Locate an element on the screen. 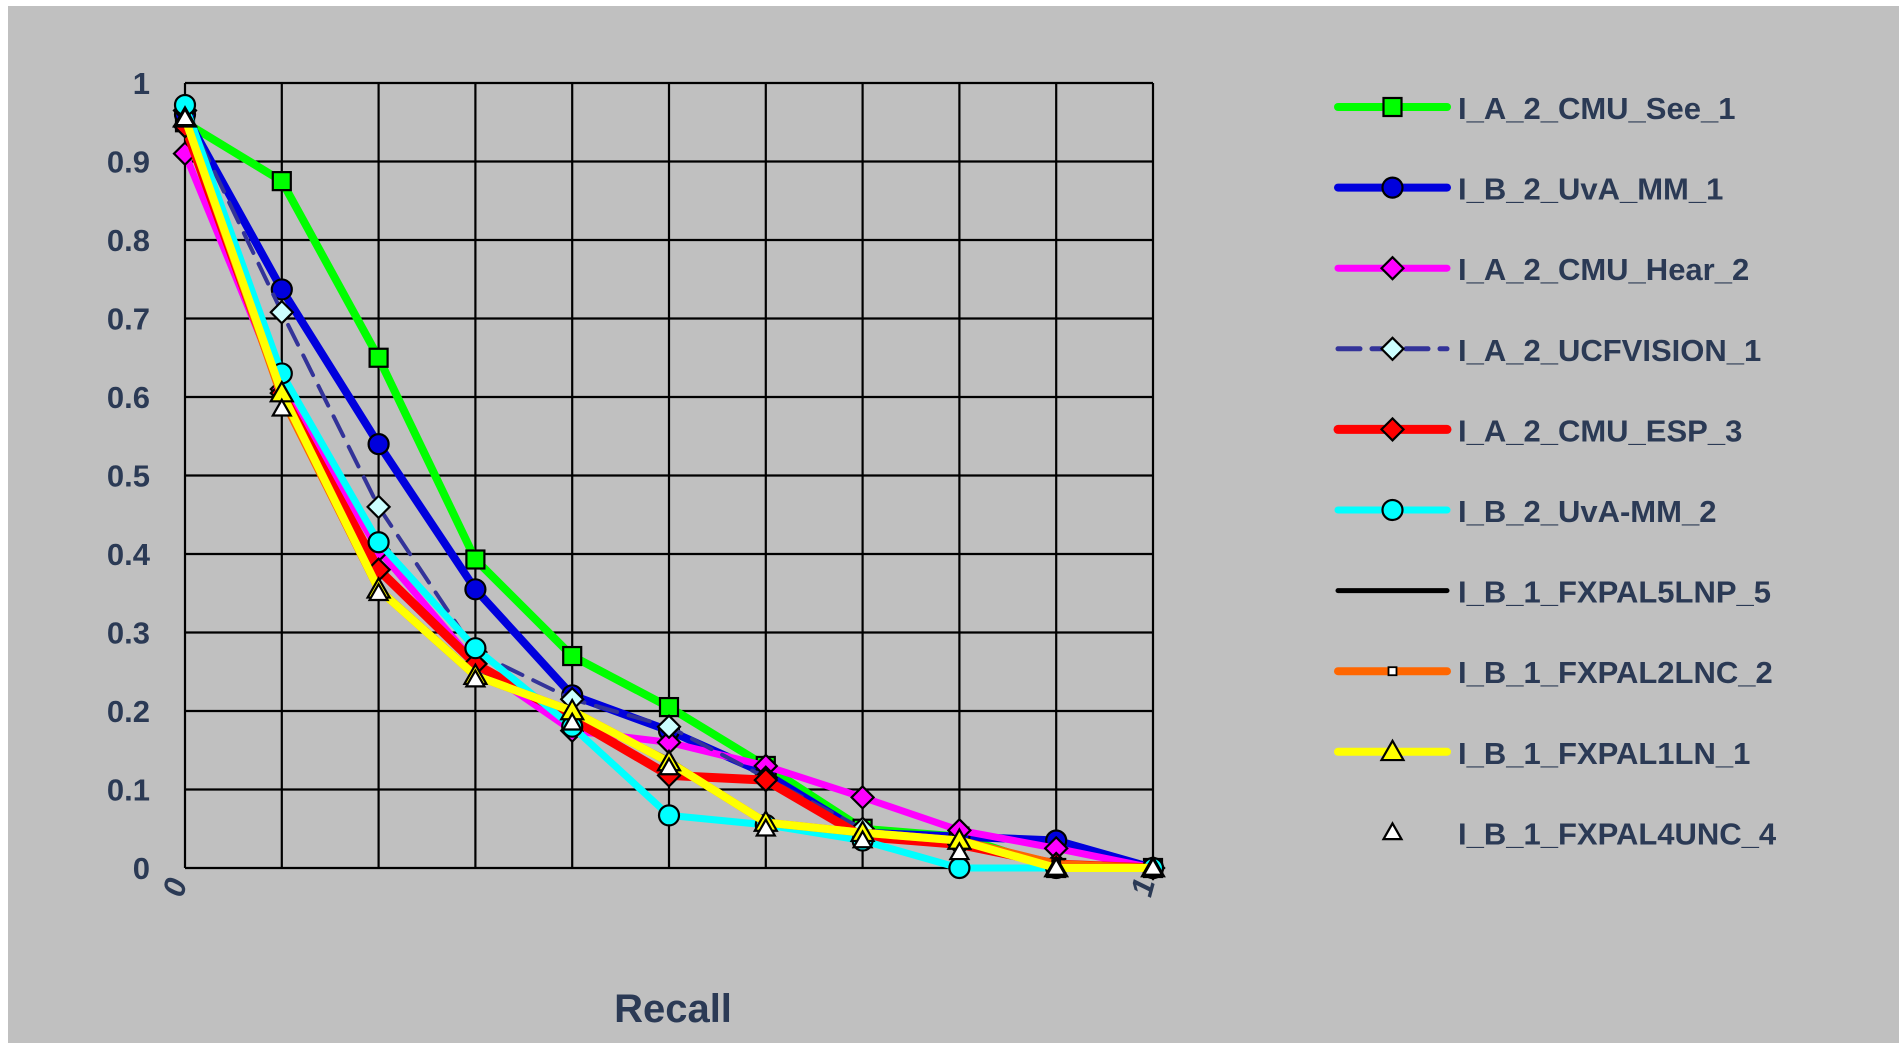  legend-item: I_B_2_UvA-MM_2 is located at coordinates (1525, 511).